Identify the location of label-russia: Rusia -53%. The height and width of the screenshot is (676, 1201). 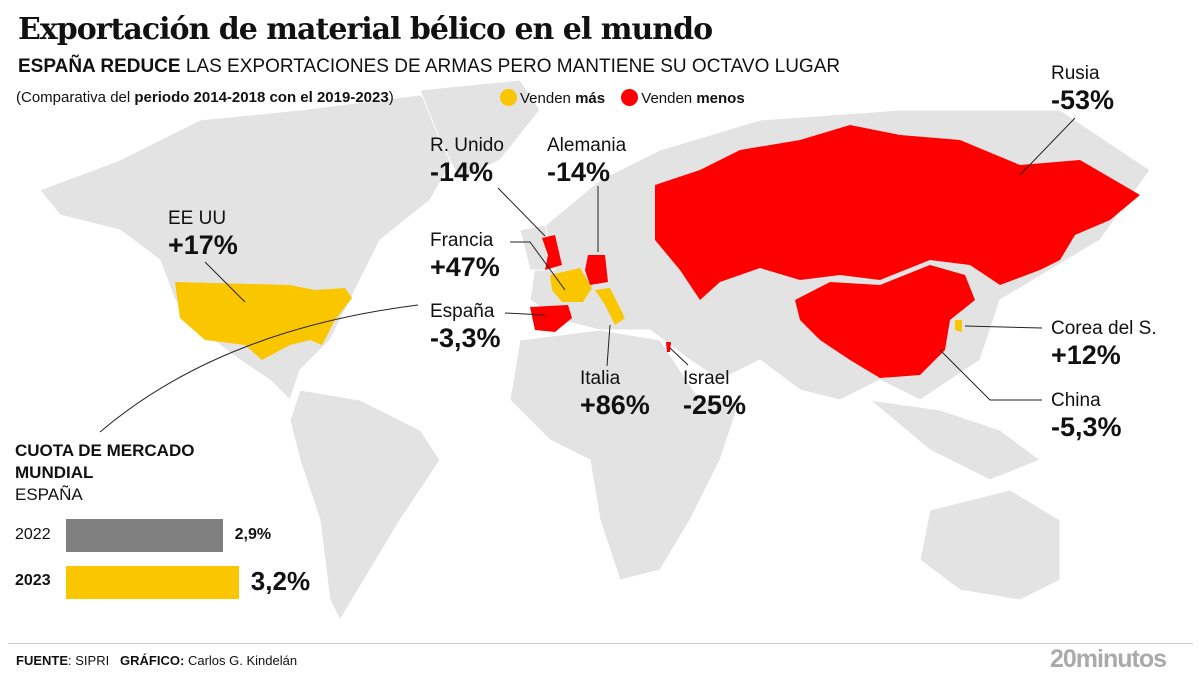
(1083, 89).